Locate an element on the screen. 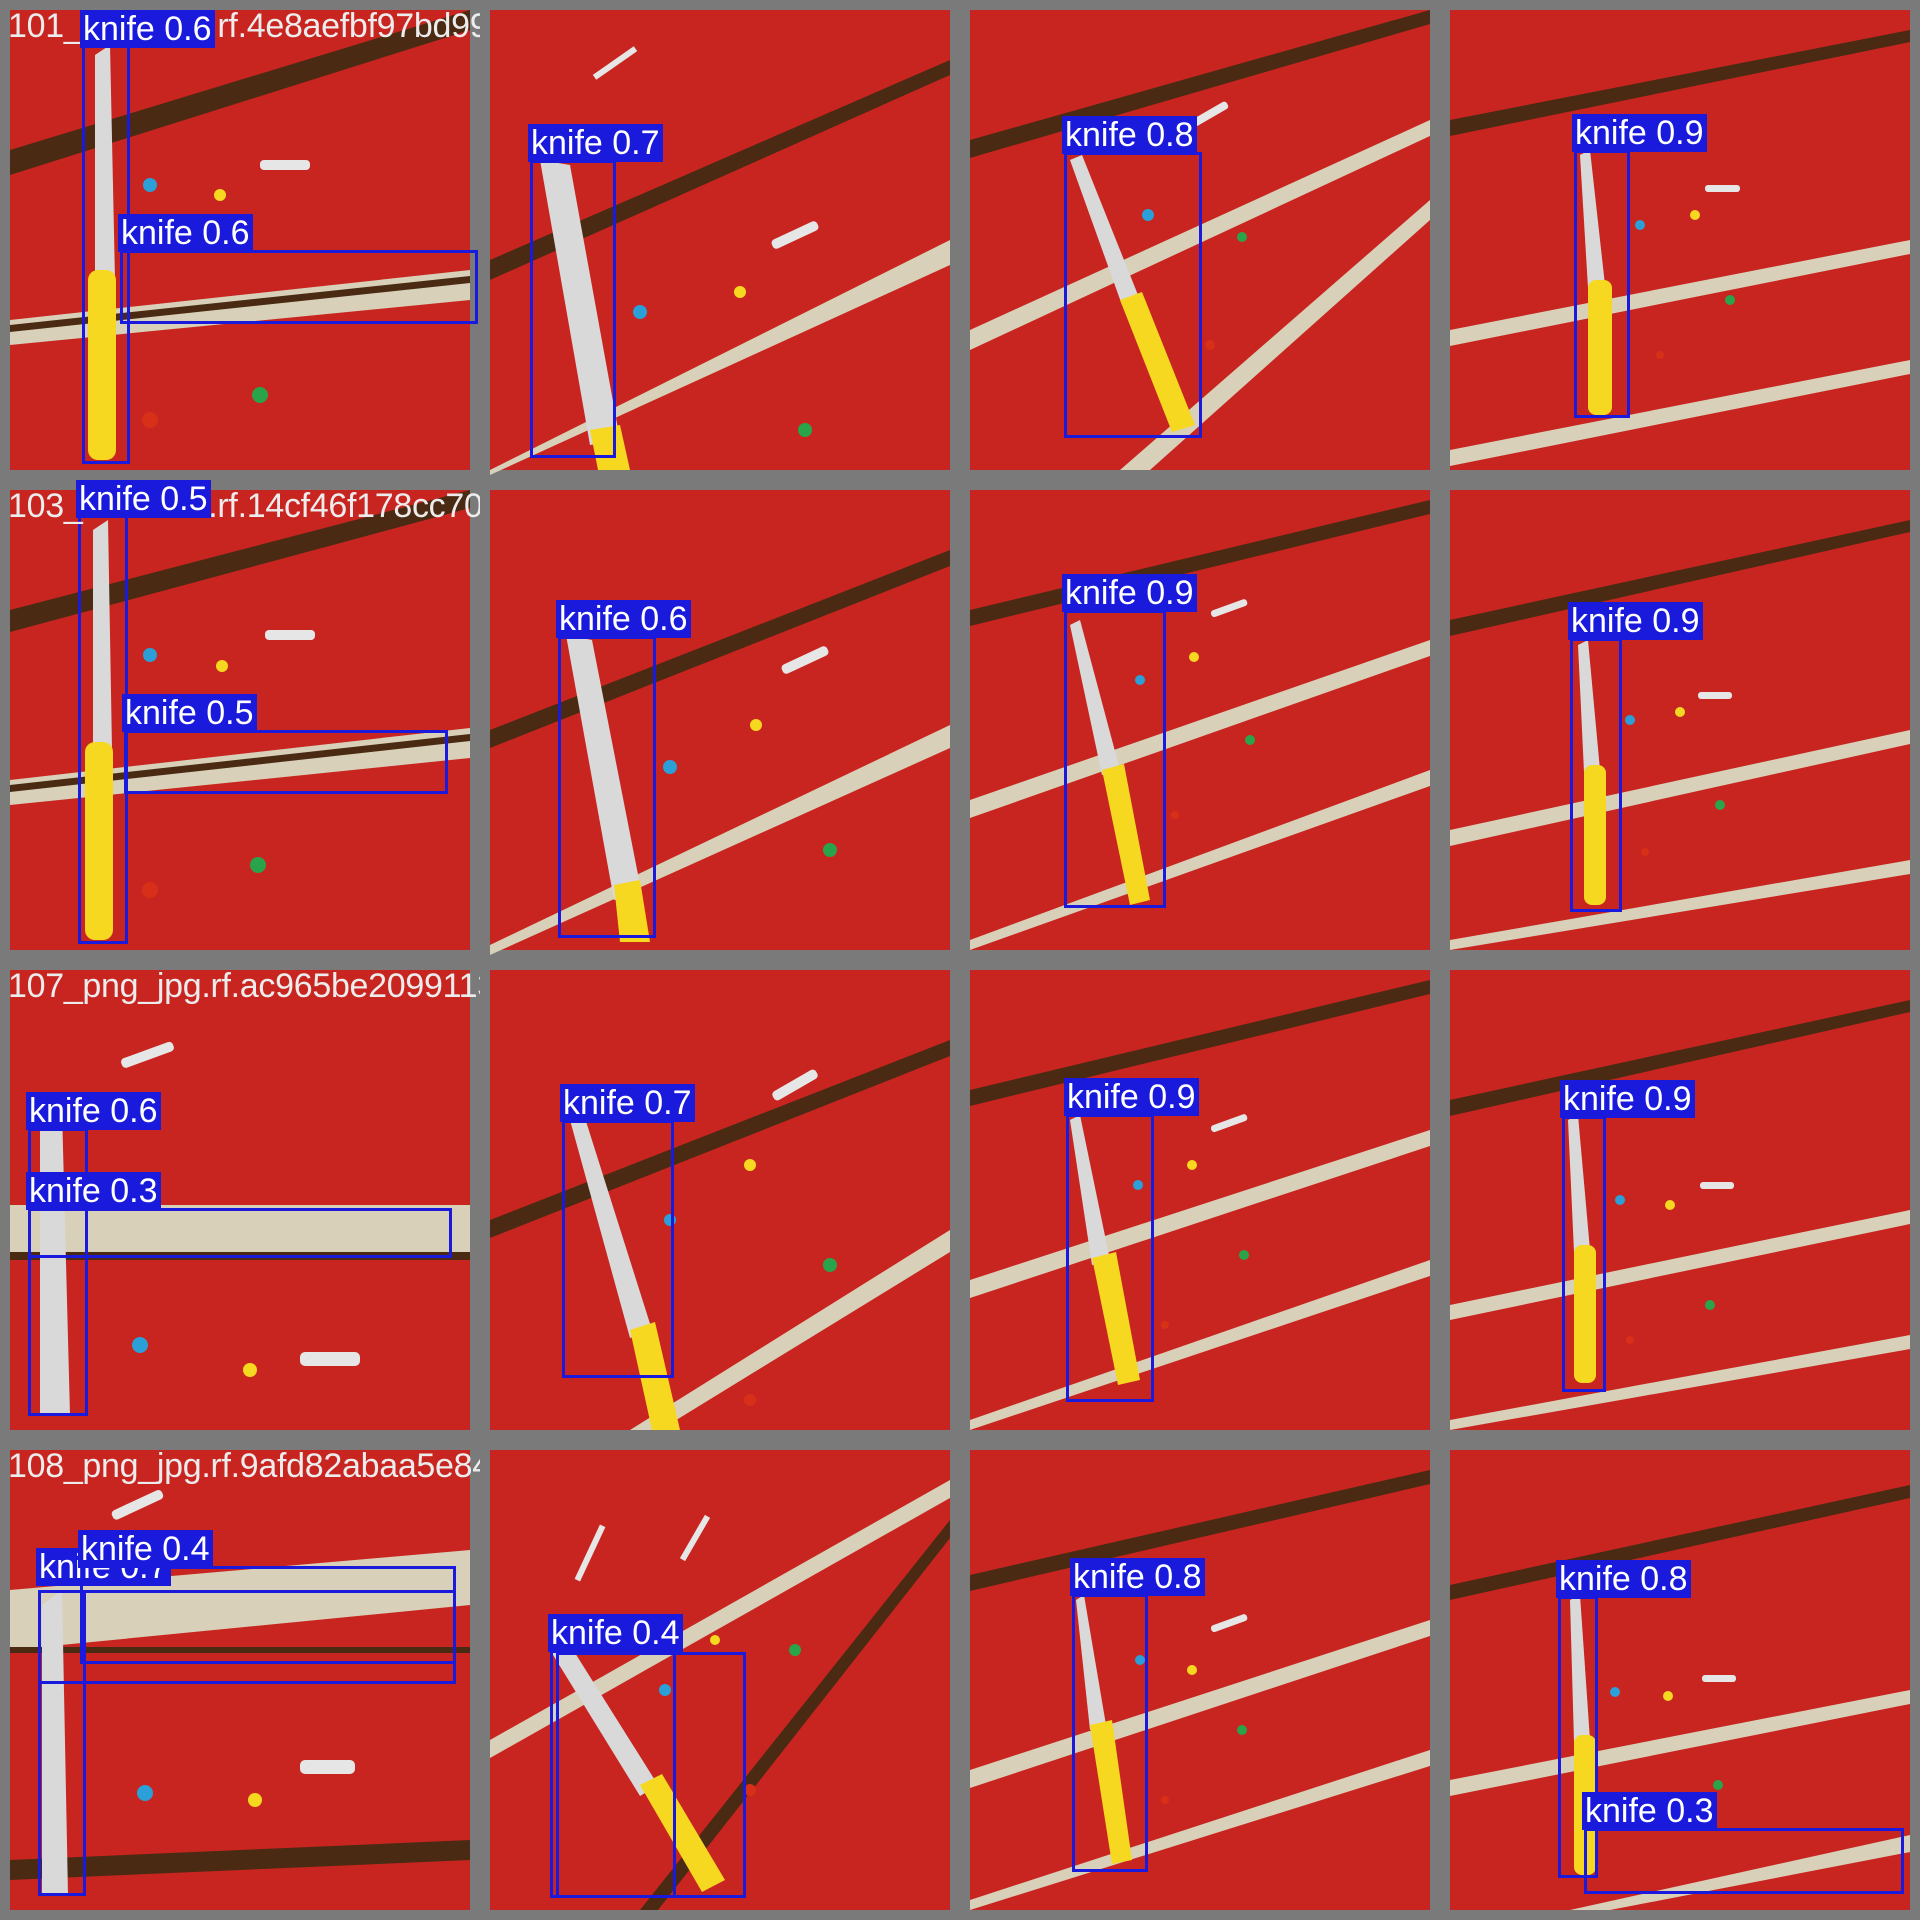 The height and width of the screenshot is (1920, 1920). tile-03: knife 0.8 is located at coordinates (1200, 240).